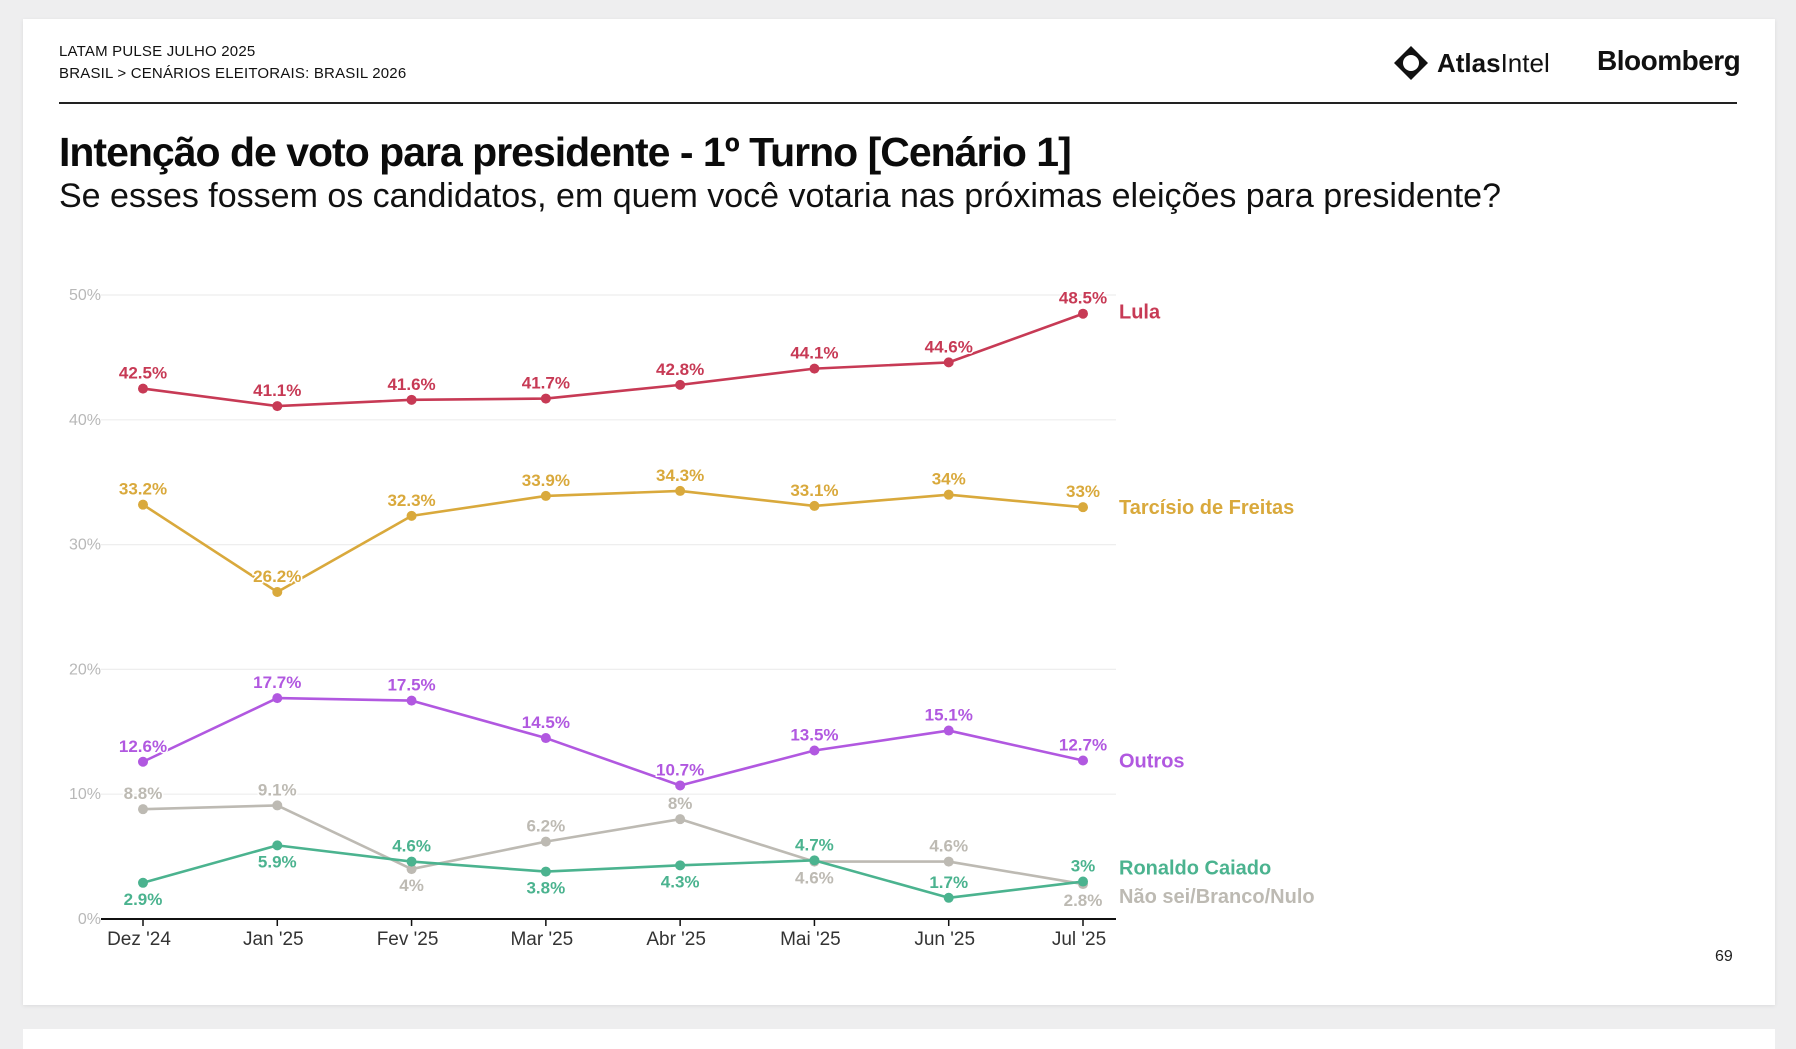 This screenshot has width=1796, height=1049. I want to click on breadcrumb-report: LATAM PULSE JULHO 2025, so click(157, 51).